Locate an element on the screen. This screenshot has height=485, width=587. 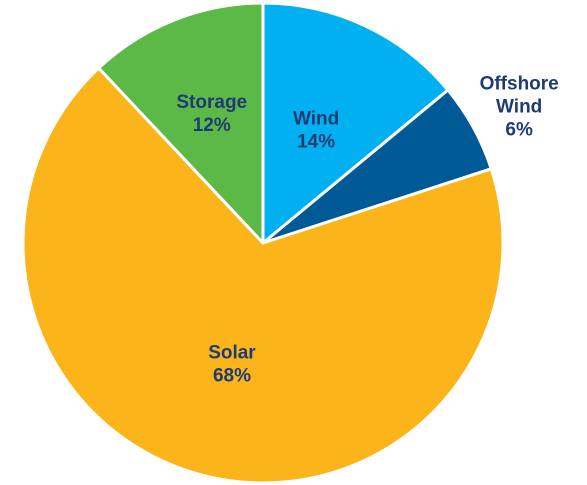
pie-label-line: 12% is located at coordinates (212, 125).